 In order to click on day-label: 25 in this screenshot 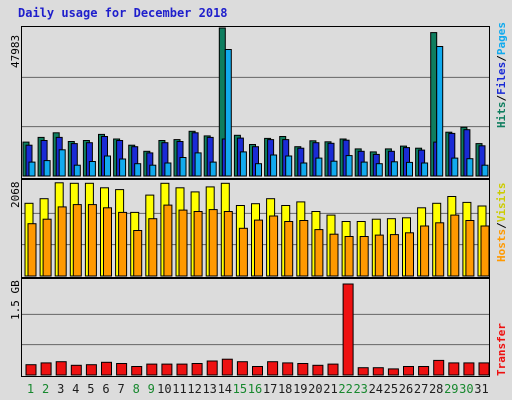, I will do `click(391, 389)`.